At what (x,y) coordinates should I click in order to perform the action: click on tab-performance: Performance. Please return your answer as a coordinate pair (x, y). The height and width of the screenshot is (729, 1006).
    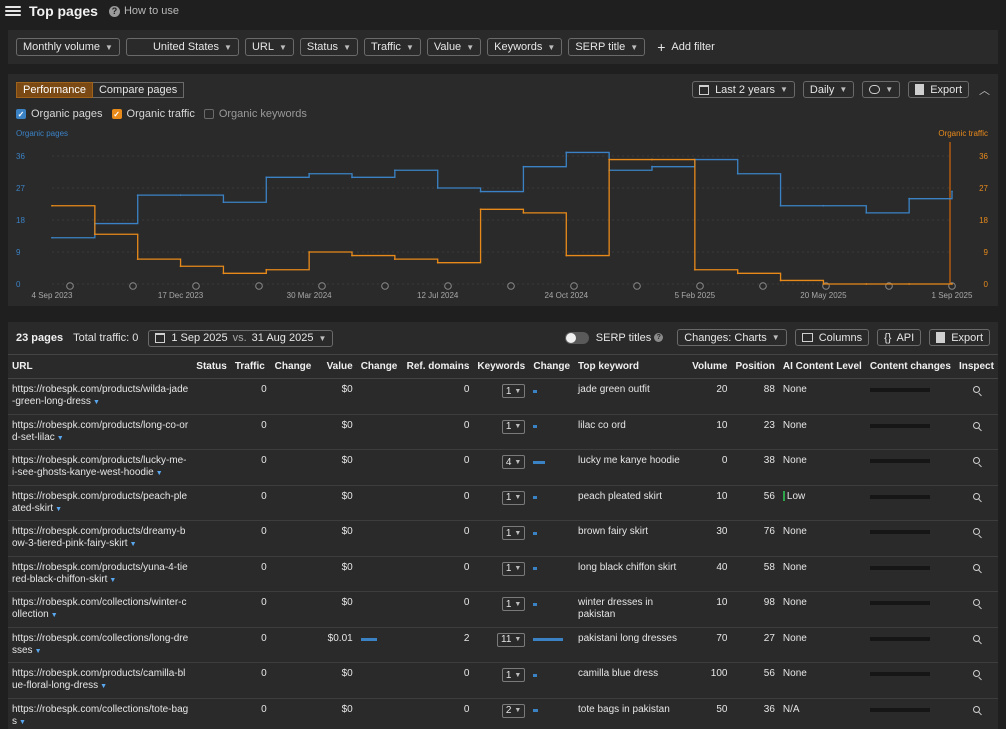
    Looking at the image, I should click on (54, 90).